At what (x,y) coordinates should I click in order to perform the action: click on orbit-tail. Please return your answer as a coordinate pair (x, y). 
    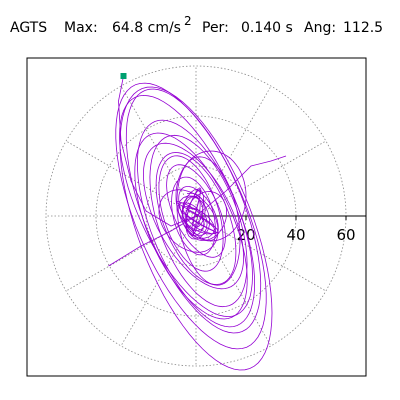
    Looking at the image, I should click on (157, 151).